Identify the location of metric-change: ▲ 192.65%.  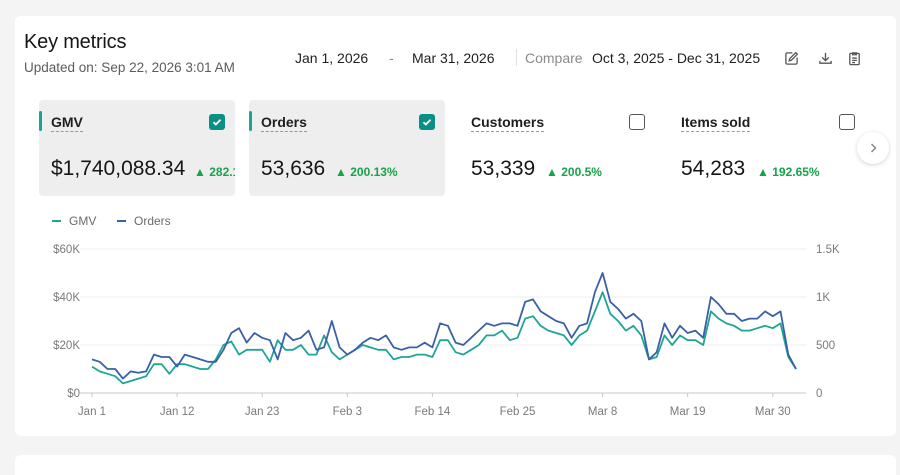
(788, 172).